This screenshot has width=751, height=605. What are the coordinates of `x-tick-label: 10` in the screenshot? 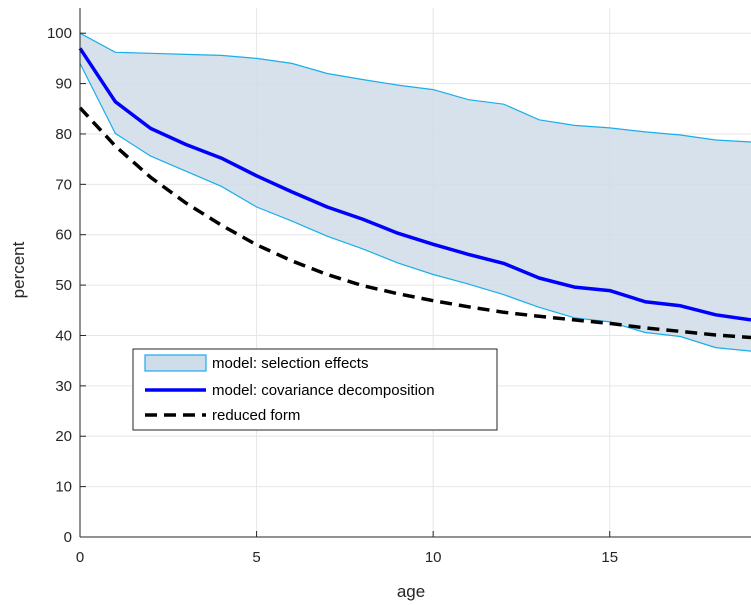 It's located at (433, 557).